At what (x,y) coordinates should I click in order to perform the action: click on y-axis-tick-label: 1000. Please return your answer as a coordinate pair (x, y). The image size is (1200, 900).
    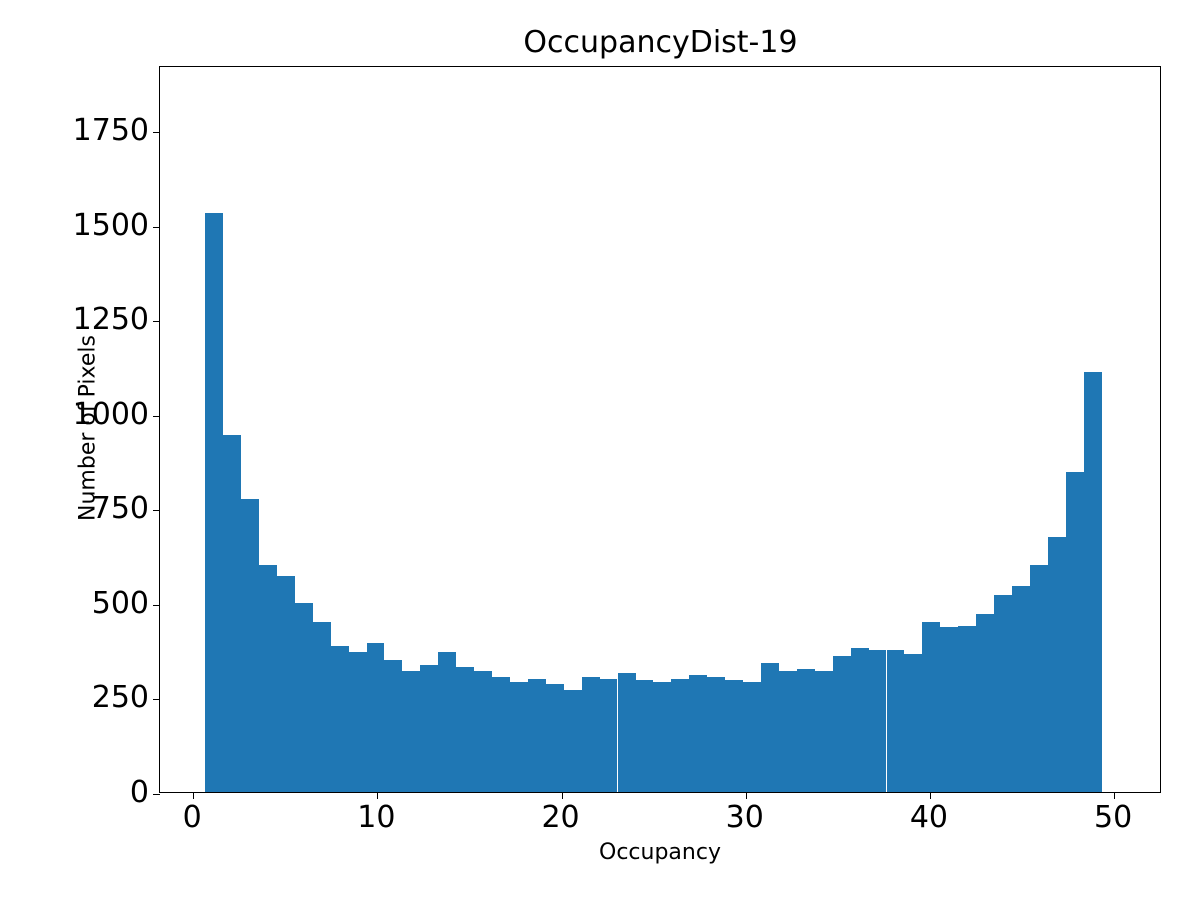
    Looking at the image, I should click on (110, 414).